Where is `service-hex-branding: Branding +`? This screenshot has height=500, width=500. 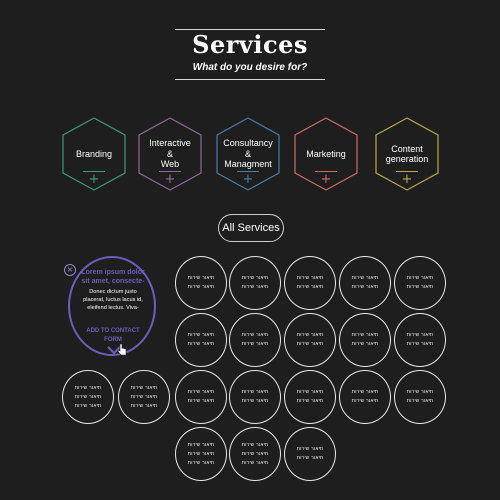
service-hex-branding: Branding + is located at coordinates (94, 155).